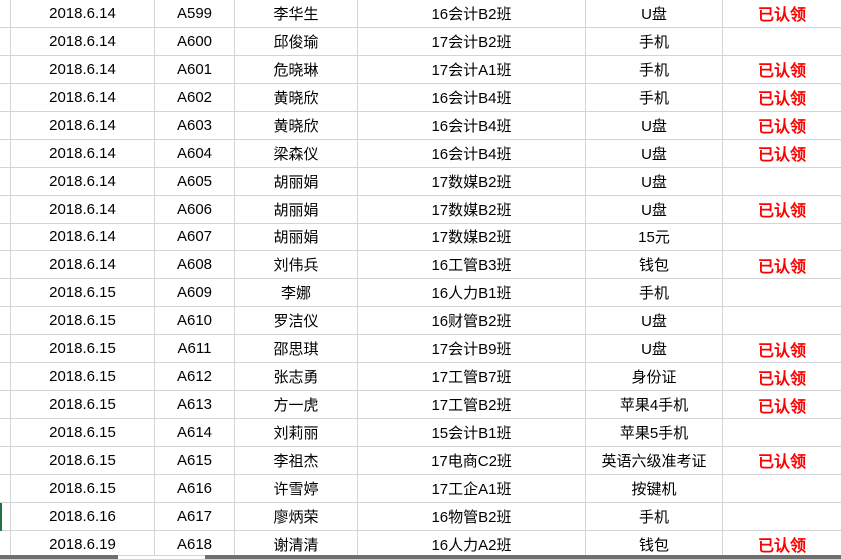  Describe the element at coordinates (195, 97) in the screenshot. I see `id-cell: A602` at that location.